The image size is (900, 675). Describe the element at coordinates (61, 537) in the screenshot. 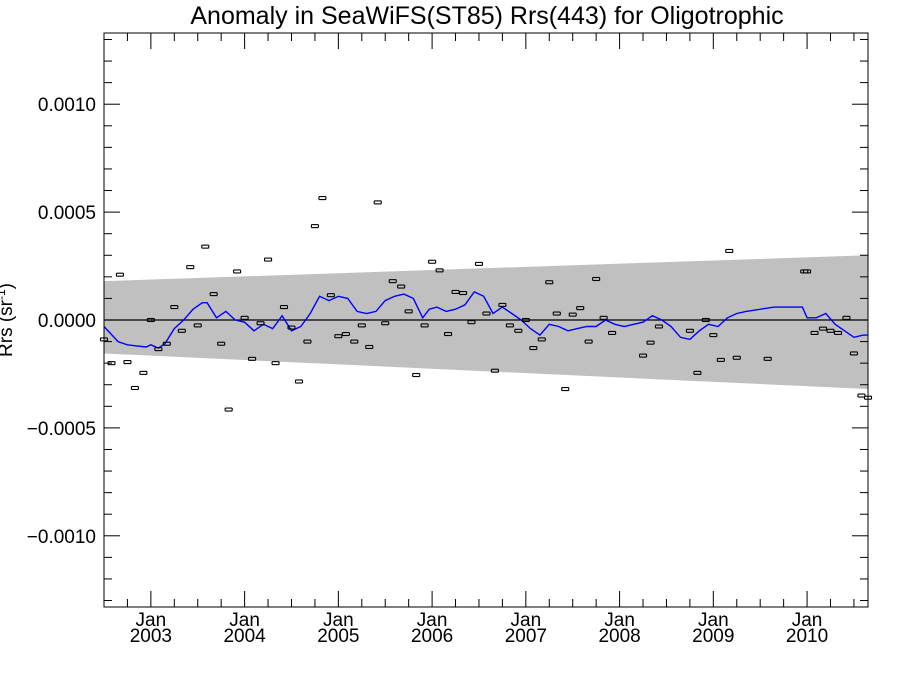

I see `y-tick-label: −0.0010` at that location.